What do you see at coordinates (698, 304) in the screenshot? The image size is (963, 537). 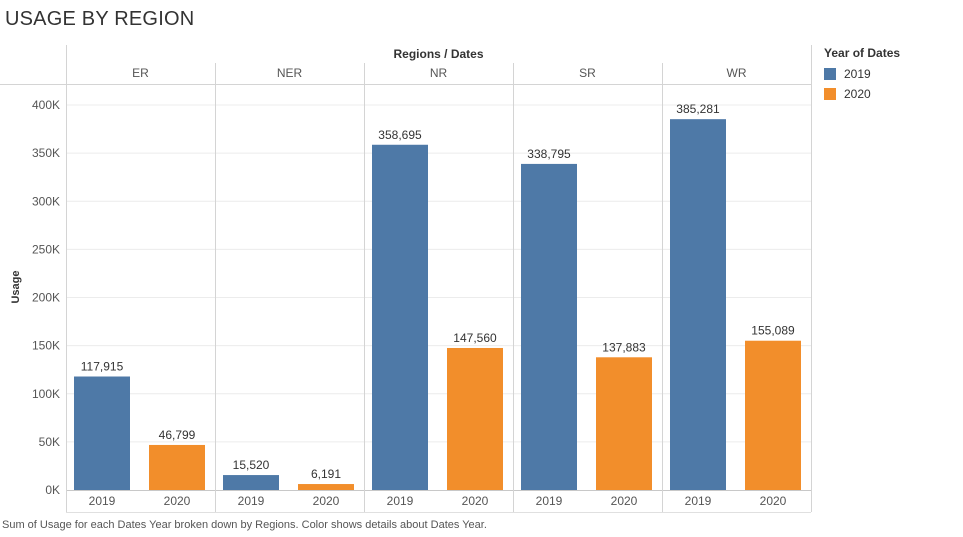 I see `bar-wr-2019` at bounding box center [698, 304].